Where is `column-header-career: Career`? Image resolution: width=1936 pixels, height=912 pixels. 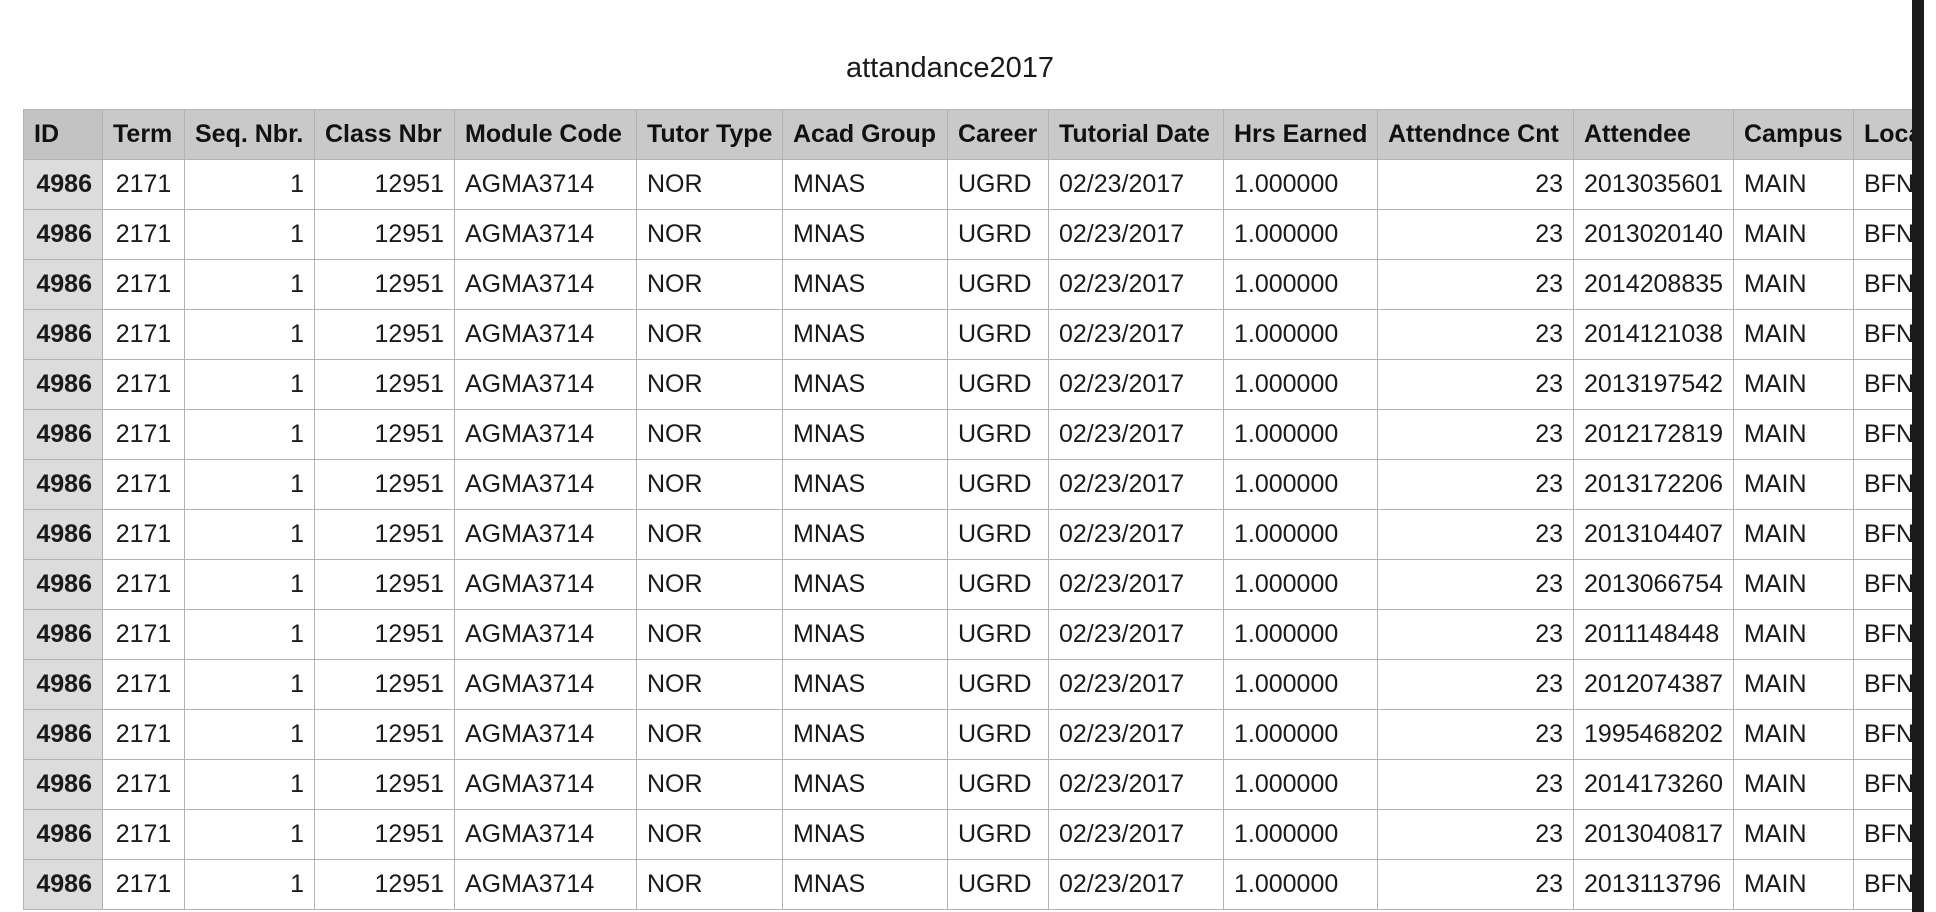
column-header-career: Career is located at coordinates (998, 134).